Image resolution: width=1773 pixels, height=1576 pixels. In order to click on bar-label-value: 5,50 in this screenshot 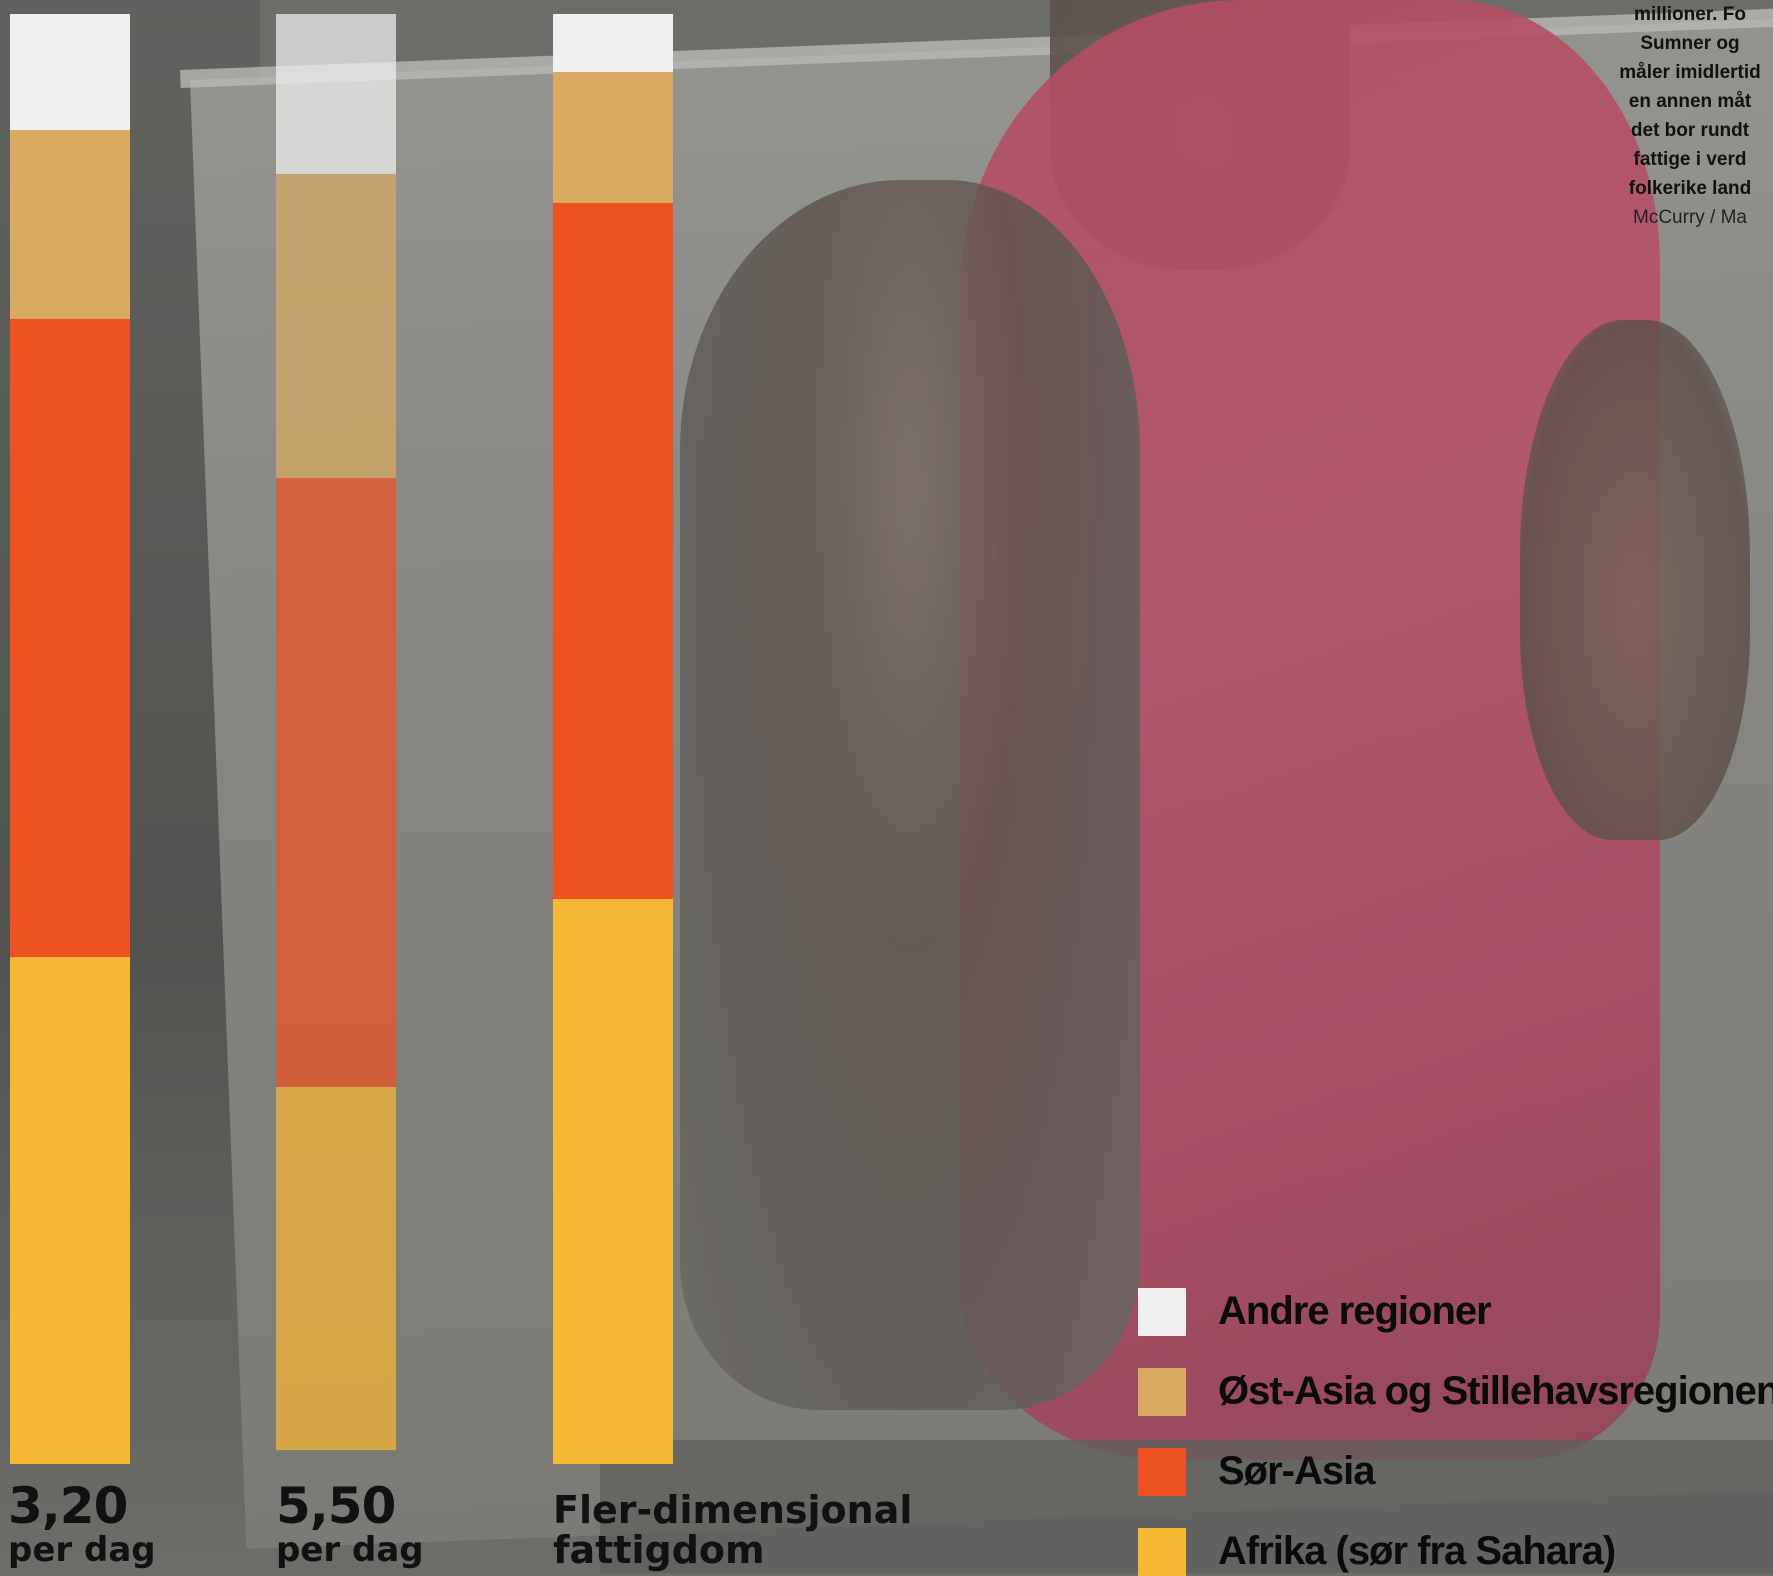, I will do `click(336, 1506)`.